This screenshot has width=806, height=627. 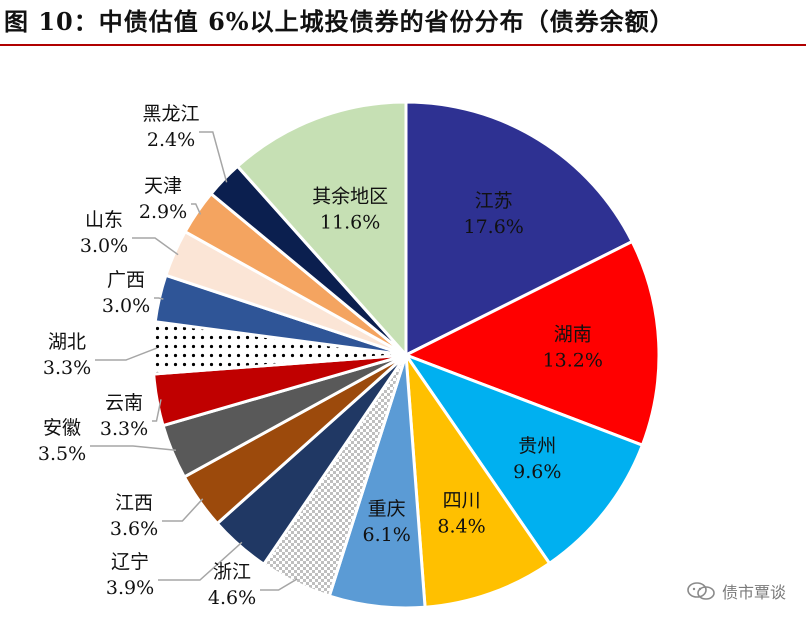 What do you see at coordinates (494, 201) in the screenshot?
I see `slice-name-label: 江苏` at bounding box center [494, 201].